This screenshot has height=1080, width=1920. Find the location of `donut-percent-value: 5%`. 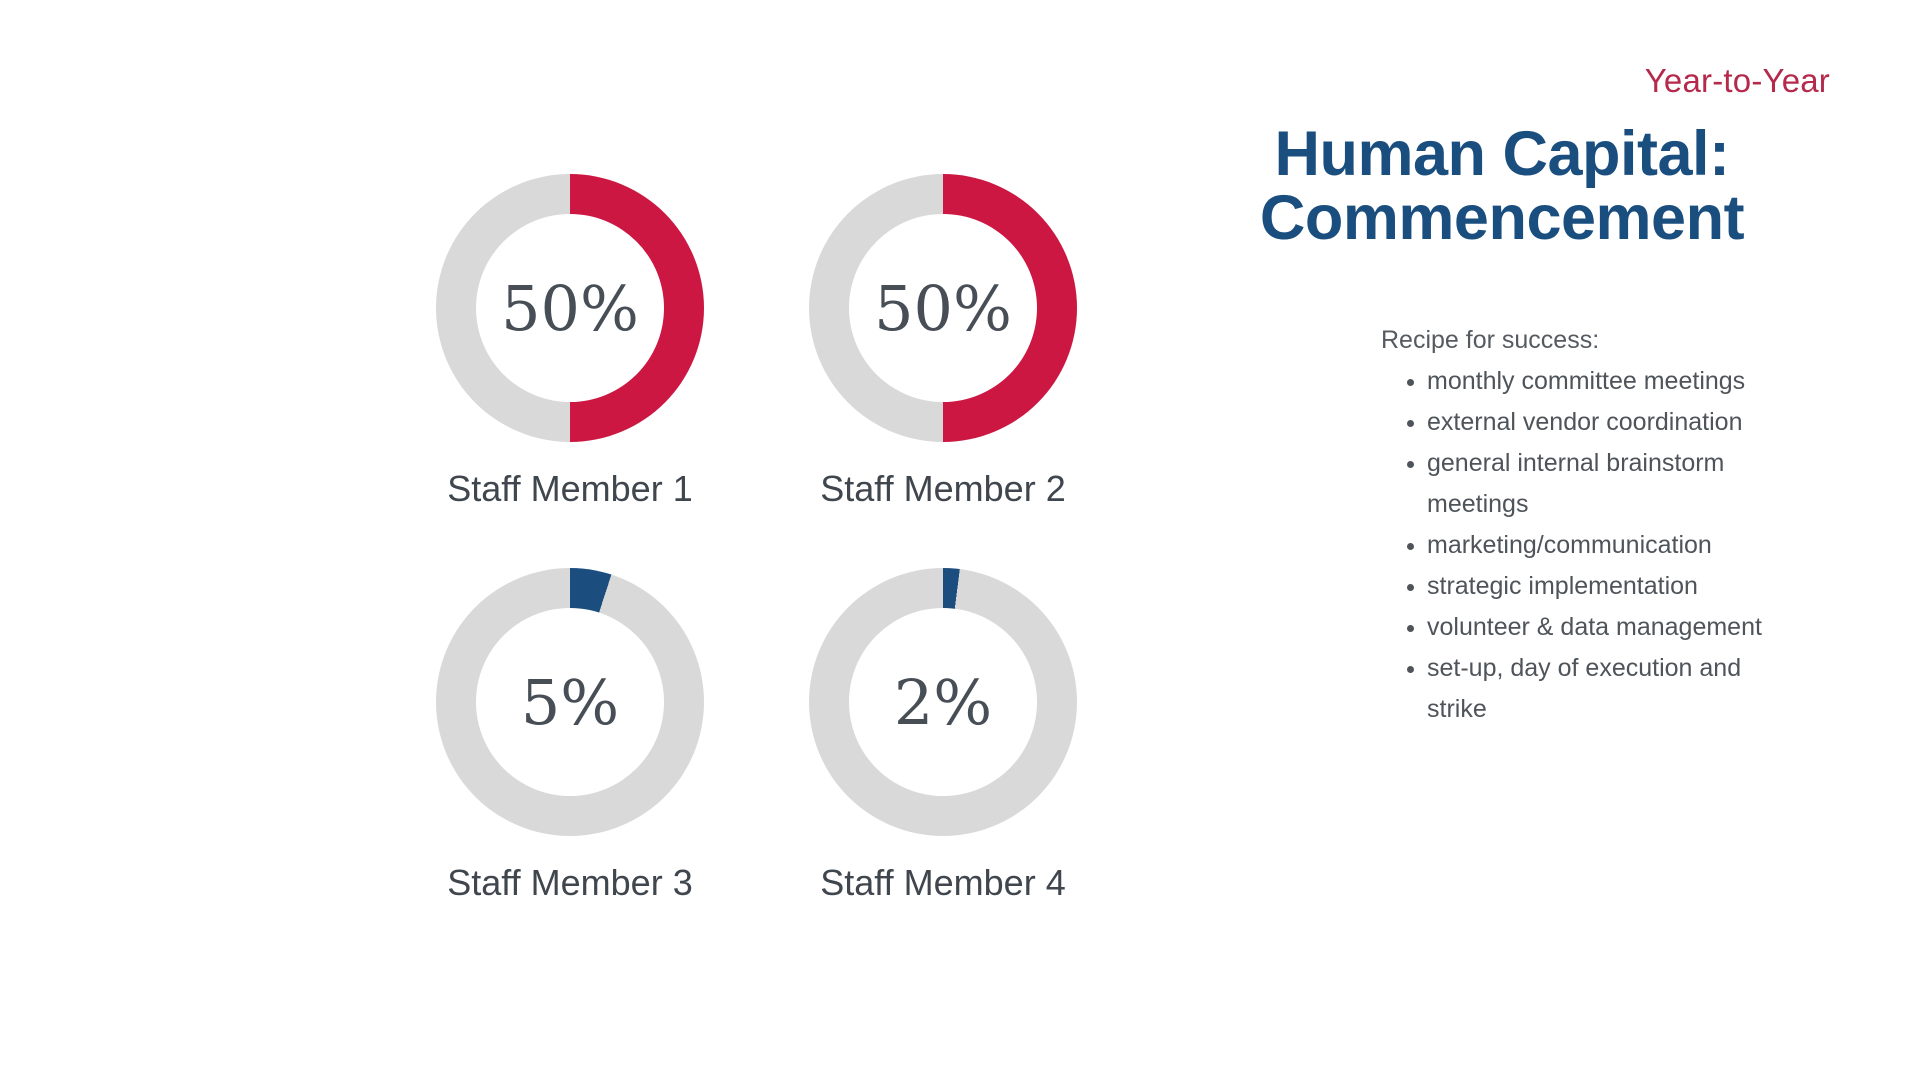

donut-percent-value: 5% is located at coordinates (570, 702).